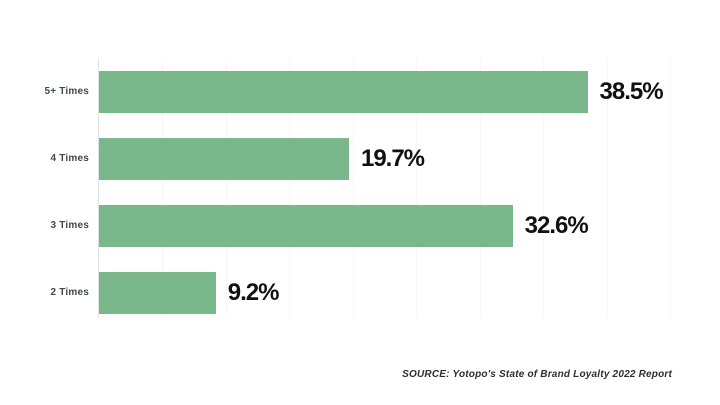  I want to click on value-label: 32.6%, so click(556, 225).